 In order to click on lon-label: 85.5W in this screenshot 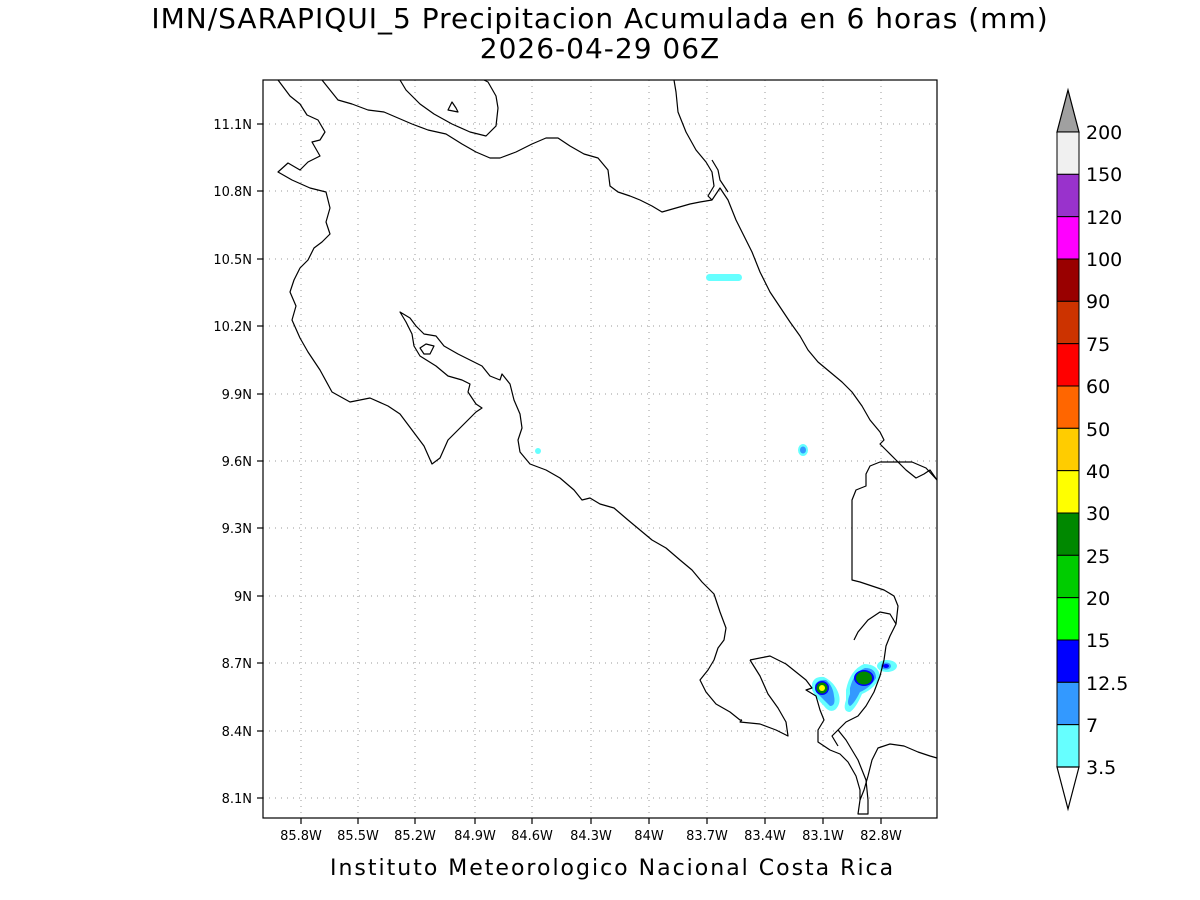, I will do `click(358, 836)`.